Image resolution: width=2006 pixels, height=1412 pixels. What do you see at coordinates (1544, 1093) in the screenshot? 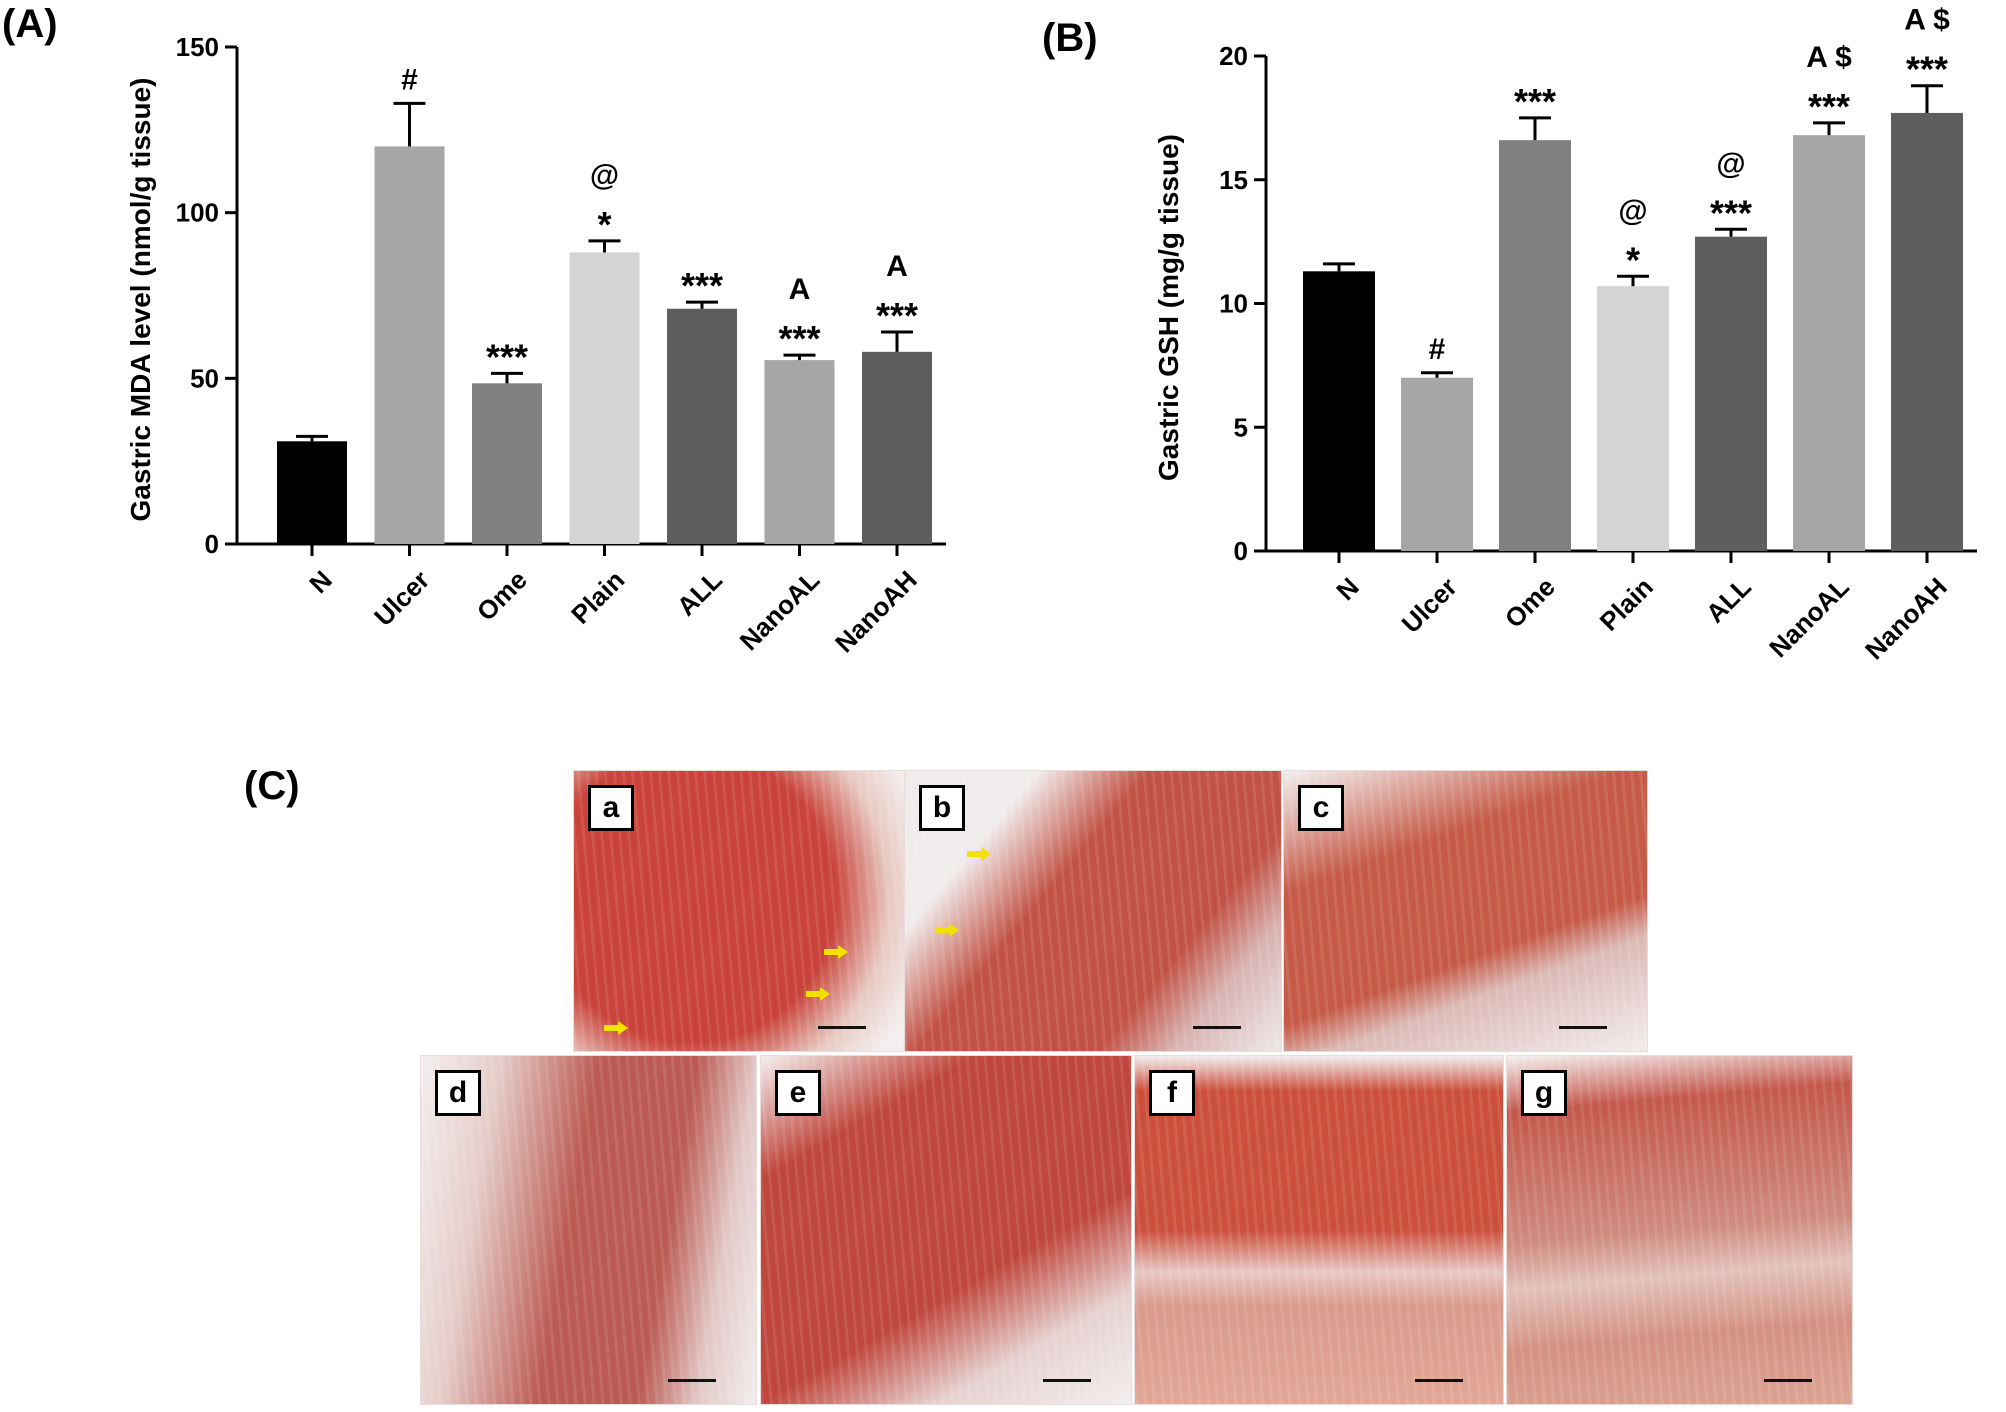
I see `micrograph-letter-g: g` at bounding box center [1544, 1093].